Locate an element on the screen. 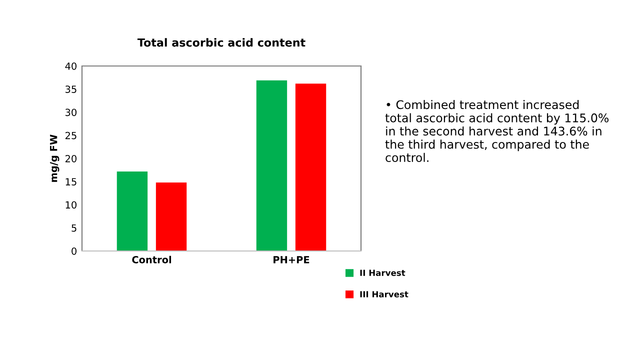 The width and height of the screenshot is (643, 361). y-tick-label: 0 is located at coordinates (74, 251).